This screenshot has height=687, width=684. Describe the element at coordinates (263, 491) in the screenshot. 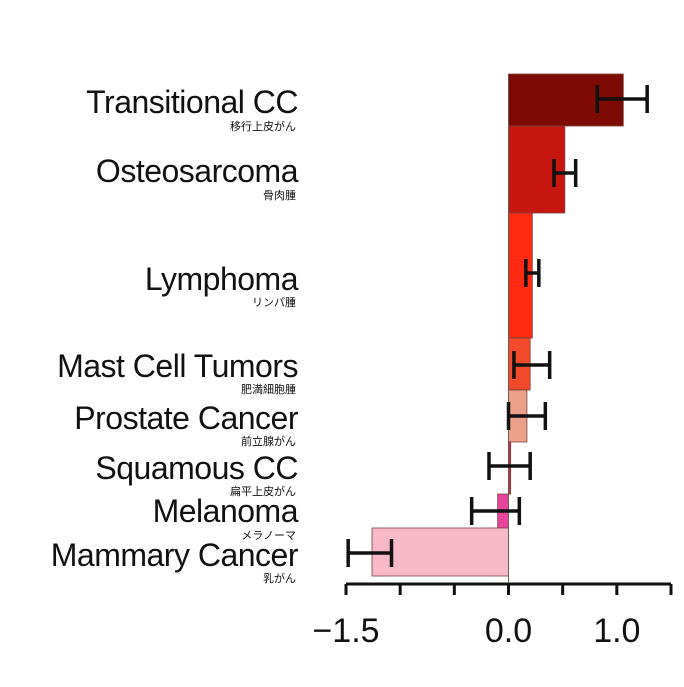

I see `category-sublabel-squamous-cc: 扁平上皮がん` at that location.